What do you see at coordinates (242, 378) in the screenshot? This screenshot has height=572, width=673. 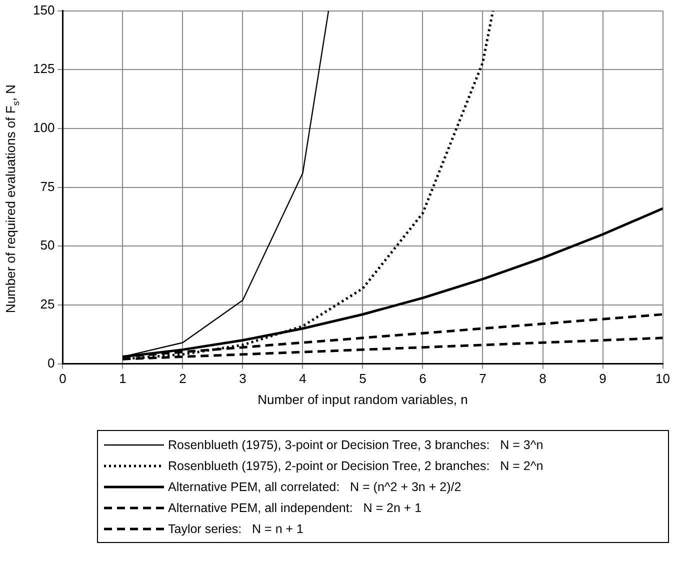 I see `x-tick-label: 3` at bounding box center [242, 378].